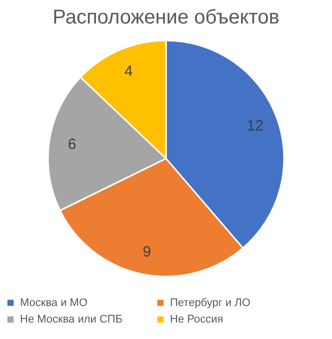 The image size is (332, 339). Describe the element at coordinates (255, 126) in the screenshot. I see `data-label: 12` at that location.